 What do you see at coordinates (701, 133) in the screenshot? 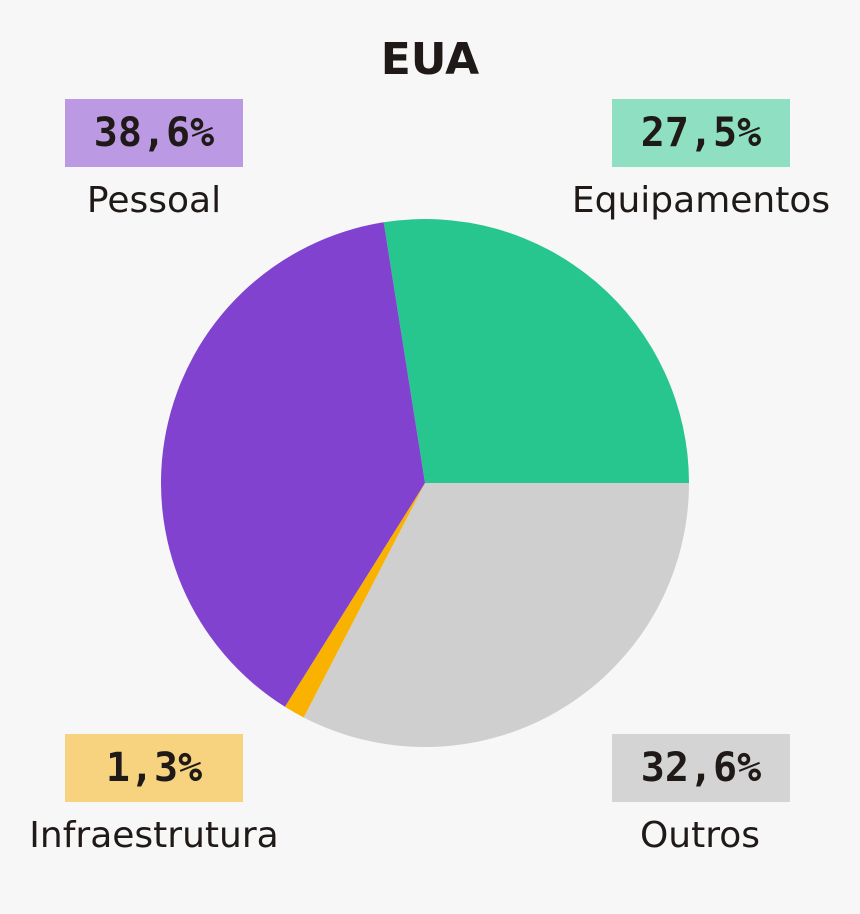
I see `equipamentos-value-badge: 27,5%` at bounding box center [701, 133].